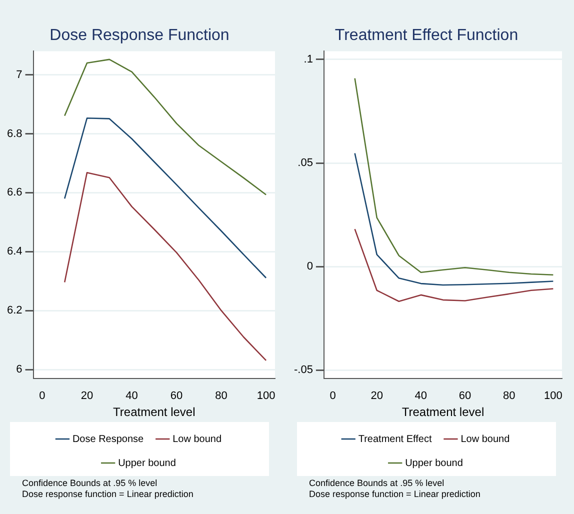  I want to click on legend-label: Treatment Effect, so click(395, 439).